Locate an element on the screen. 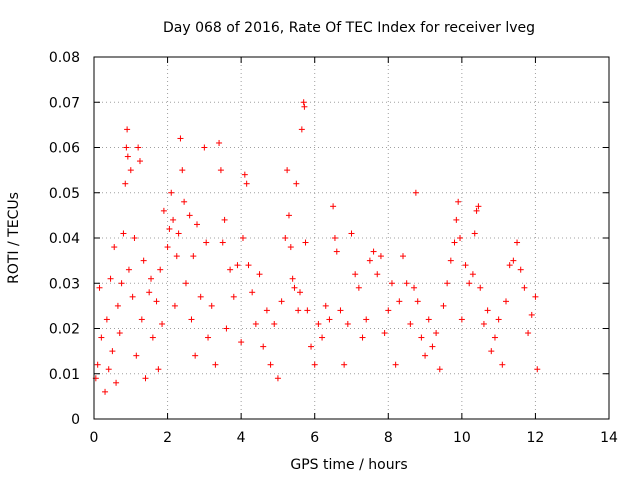  x-tick-label: 8 is located at coordinates (388, 438).